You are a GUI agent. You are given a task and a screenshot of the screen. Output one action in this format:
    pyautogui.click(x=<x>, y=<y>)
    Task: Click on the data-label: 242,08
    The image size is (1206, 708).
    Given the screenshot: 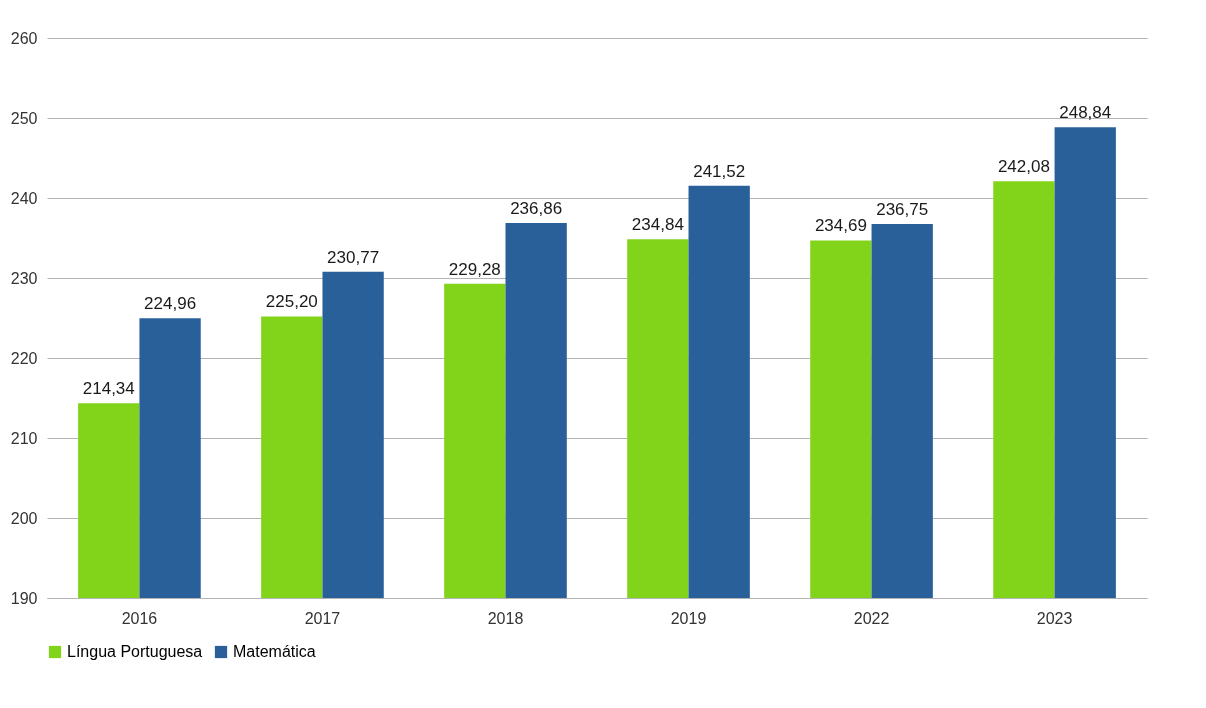 What is the action you would take?
    pyautogui.click(x=1023, y=167)
    